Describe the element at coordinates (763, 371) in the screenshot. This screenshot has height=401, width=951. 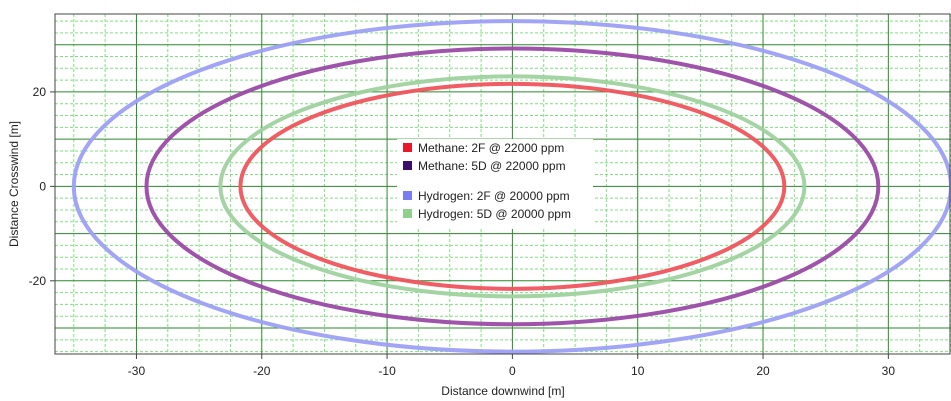
I see `x-tick-label: 20` at that location.